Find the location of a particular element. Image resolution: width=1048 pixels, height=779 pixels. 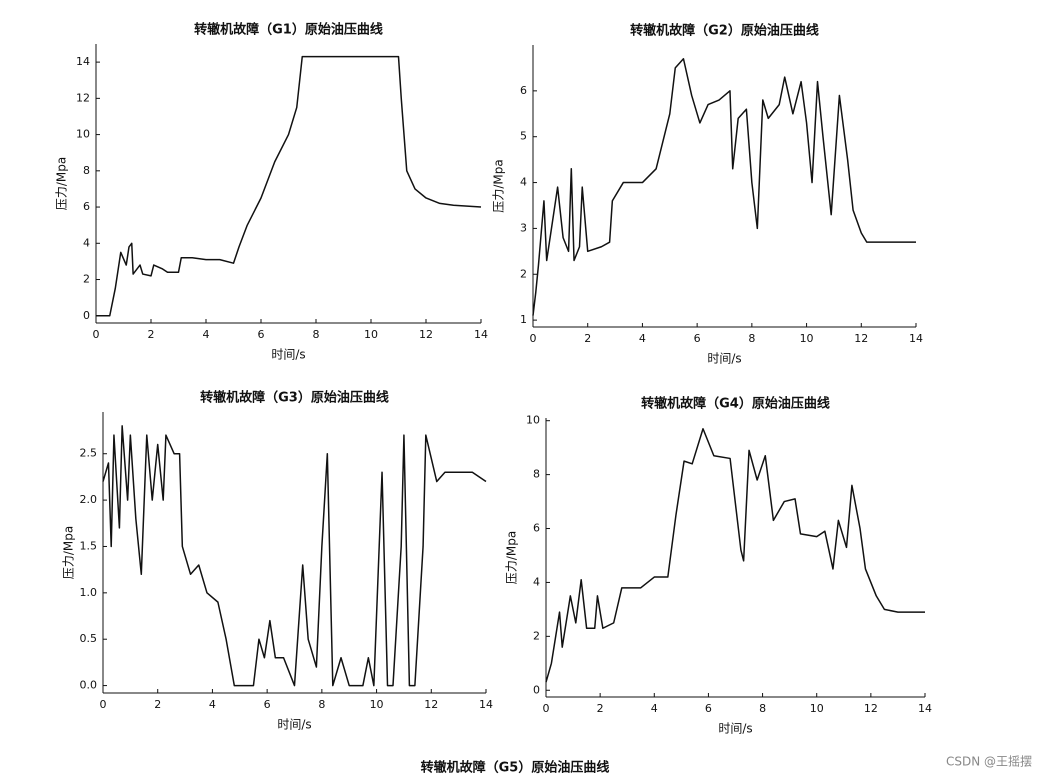

y-tick-label: 1.0 is located at coordinates (89, 592).